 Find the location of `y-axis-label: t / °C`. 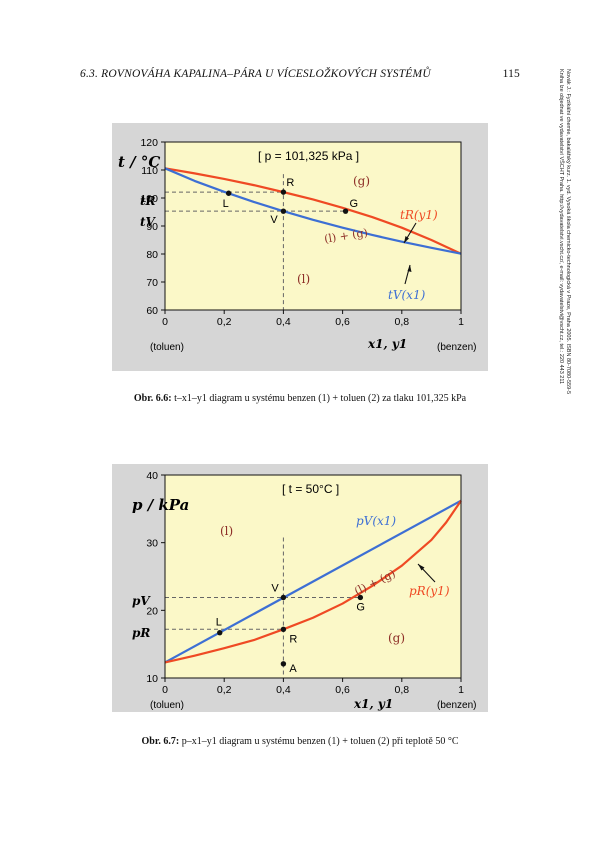

y-axis-label: t / °C is located at coordinates (139, 162).